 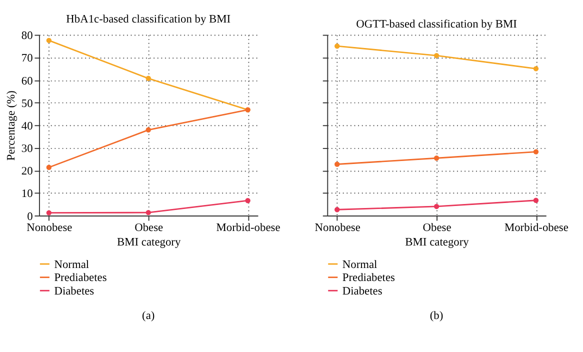 What do you see at coordinates (27, 149) in the screenshot?
I see `y-tick-label: 30` at bounding box center [27, 149].